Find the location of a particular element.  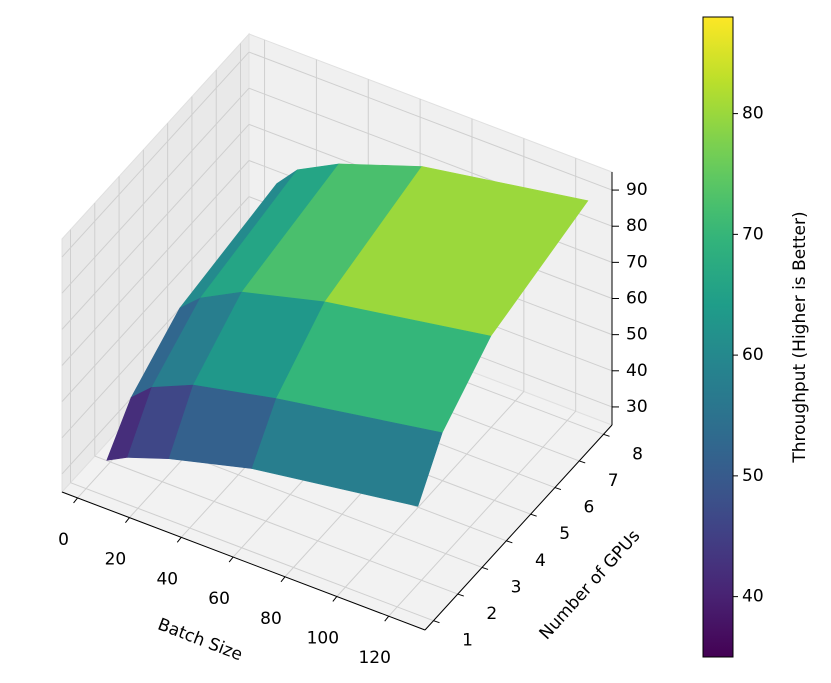

z-tick-label: 40 is located at coordinates (637, 371).